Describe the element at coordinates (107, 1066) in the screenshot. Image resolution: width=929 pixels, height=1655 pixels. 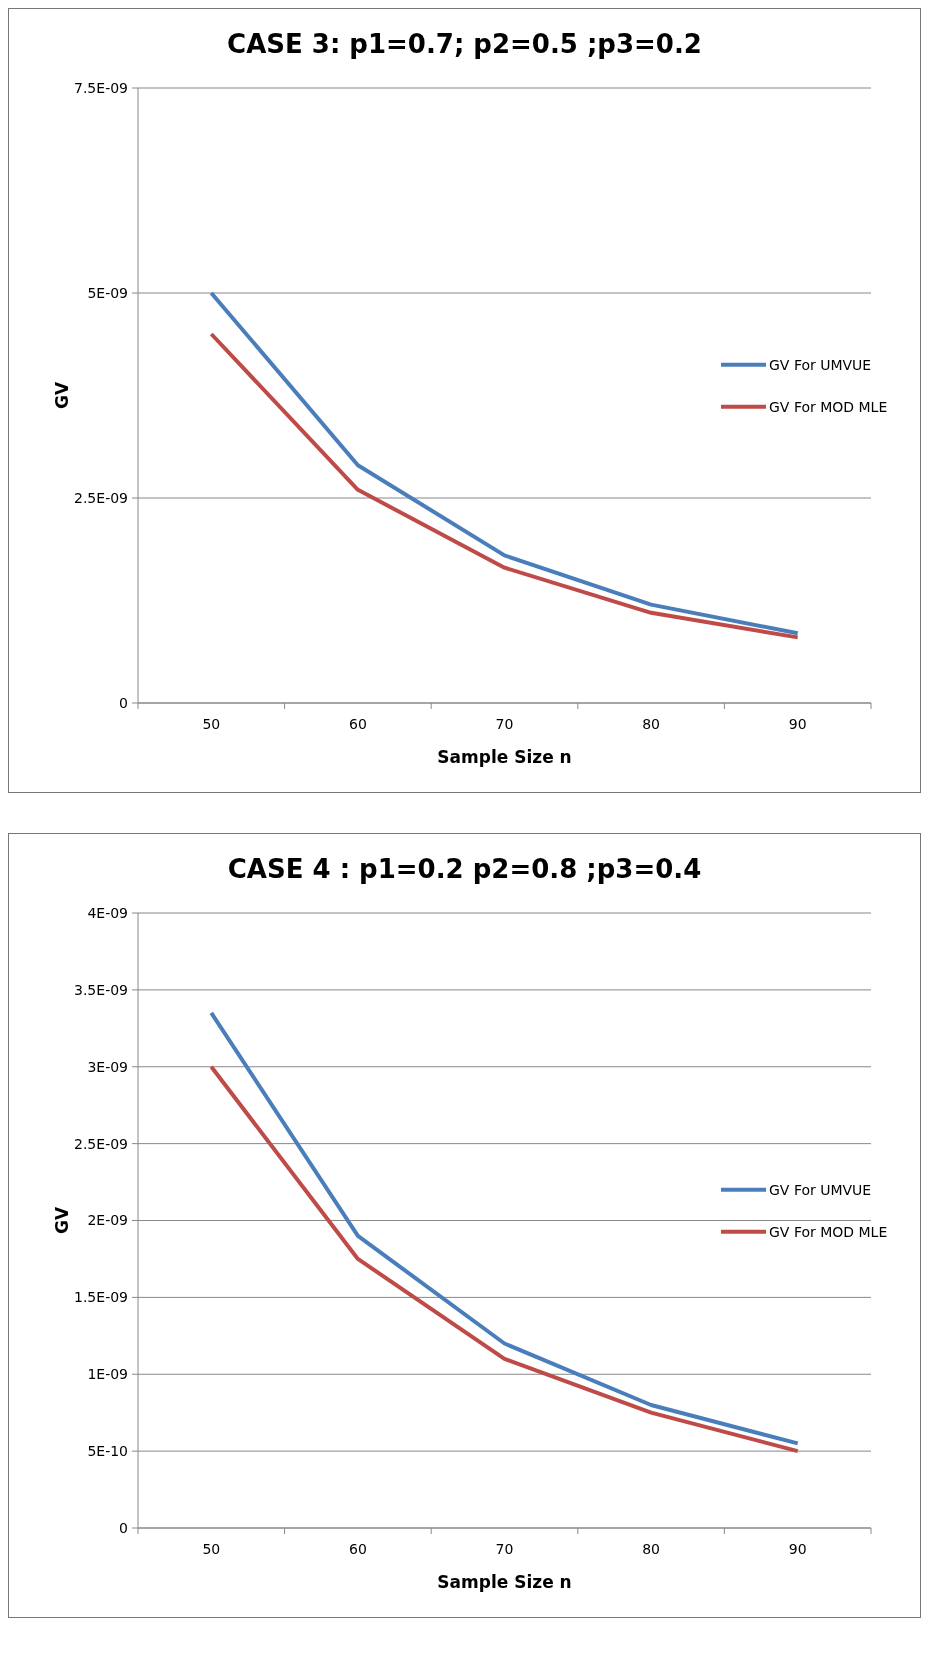
I see `y-tick-label: 3E-09` at that location.